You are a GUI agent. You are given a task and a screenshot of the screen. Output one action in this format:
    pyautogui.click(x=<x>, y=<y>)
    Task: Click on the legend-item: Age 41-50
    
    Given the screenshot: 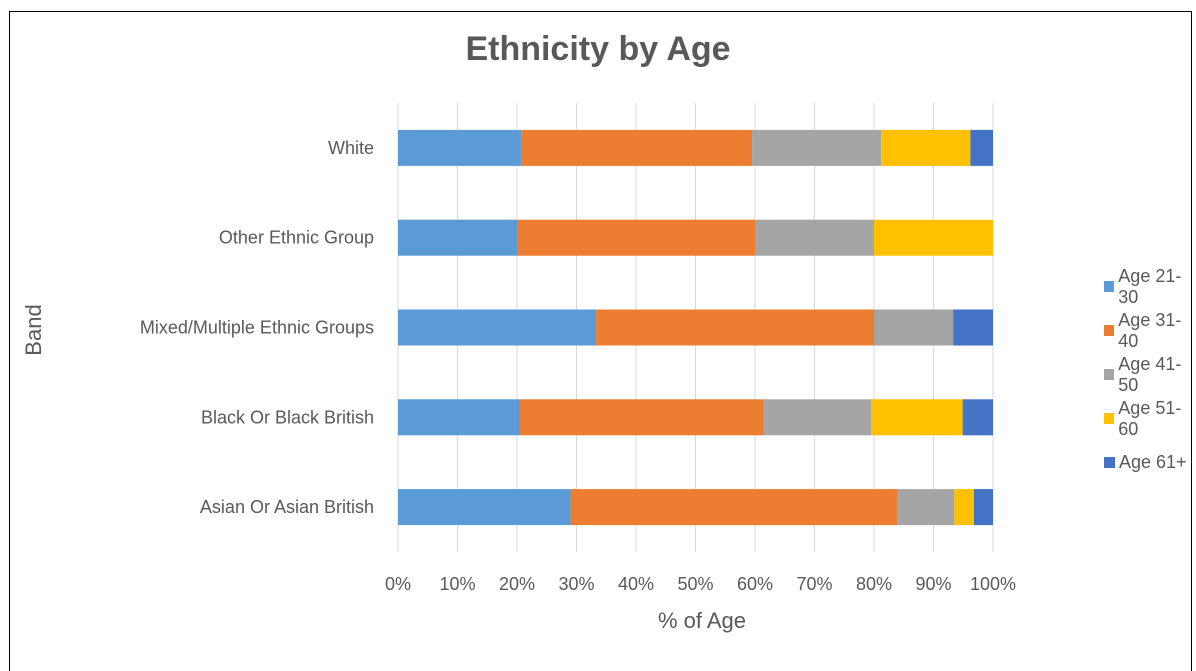 What is the action you would take?
    pyautogui.click(x=1150, y=374)
    